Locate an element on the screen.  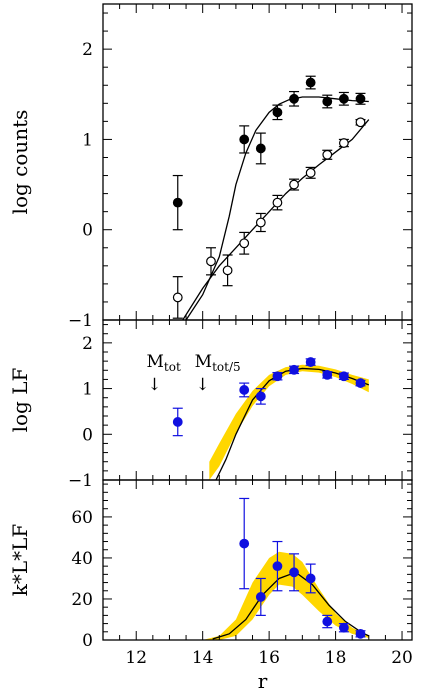
annotation-1: Mtot↓ is located at coordinates (164, 373).